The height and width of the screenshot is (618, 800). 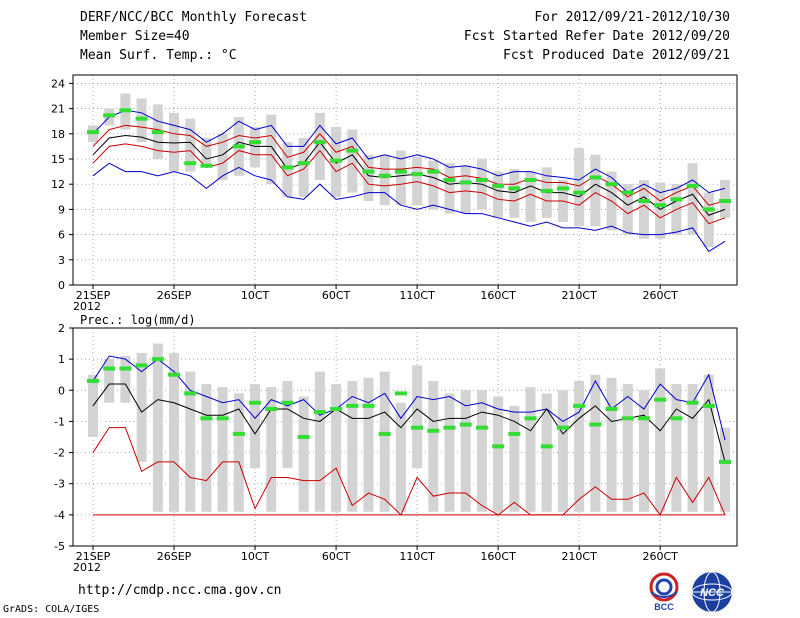 I want to click on series-line-lower-bound, so click(x=409, y=207).